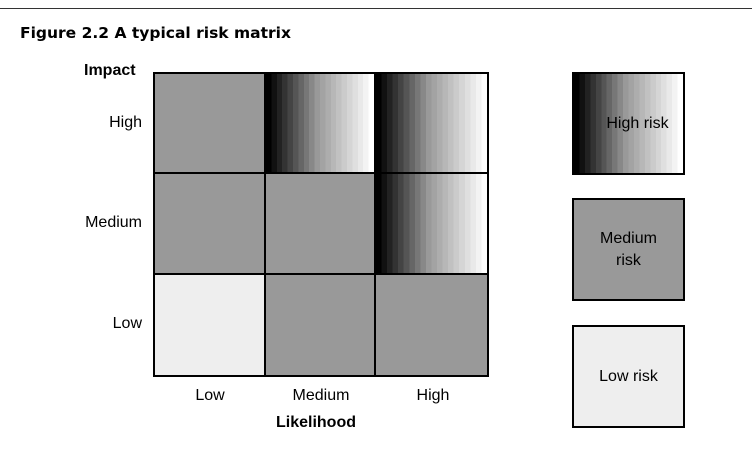 This screenshot has height=450, width=752. I want to click on cell-impact-medium-likelihood-medium, so click(321, 224).